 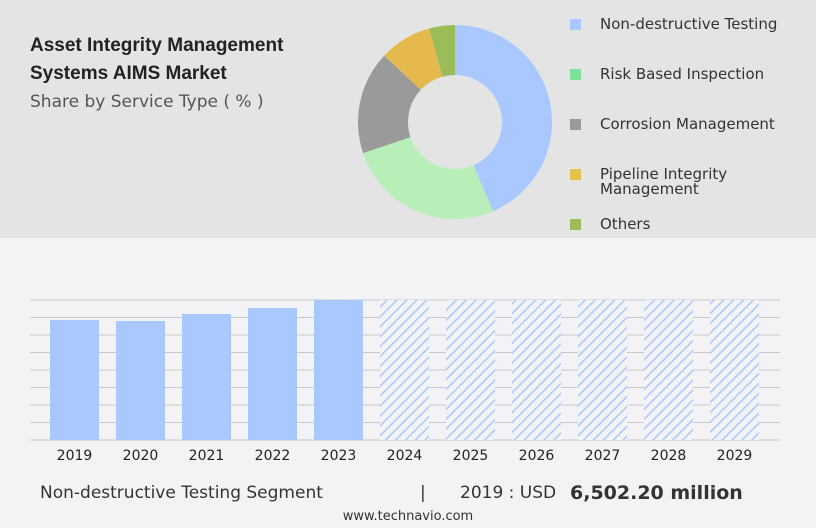 What do you see at coordinates (537, 456) in the screenshot?
I see `x-tick-label: 2026` at bounding box center [537, 456].